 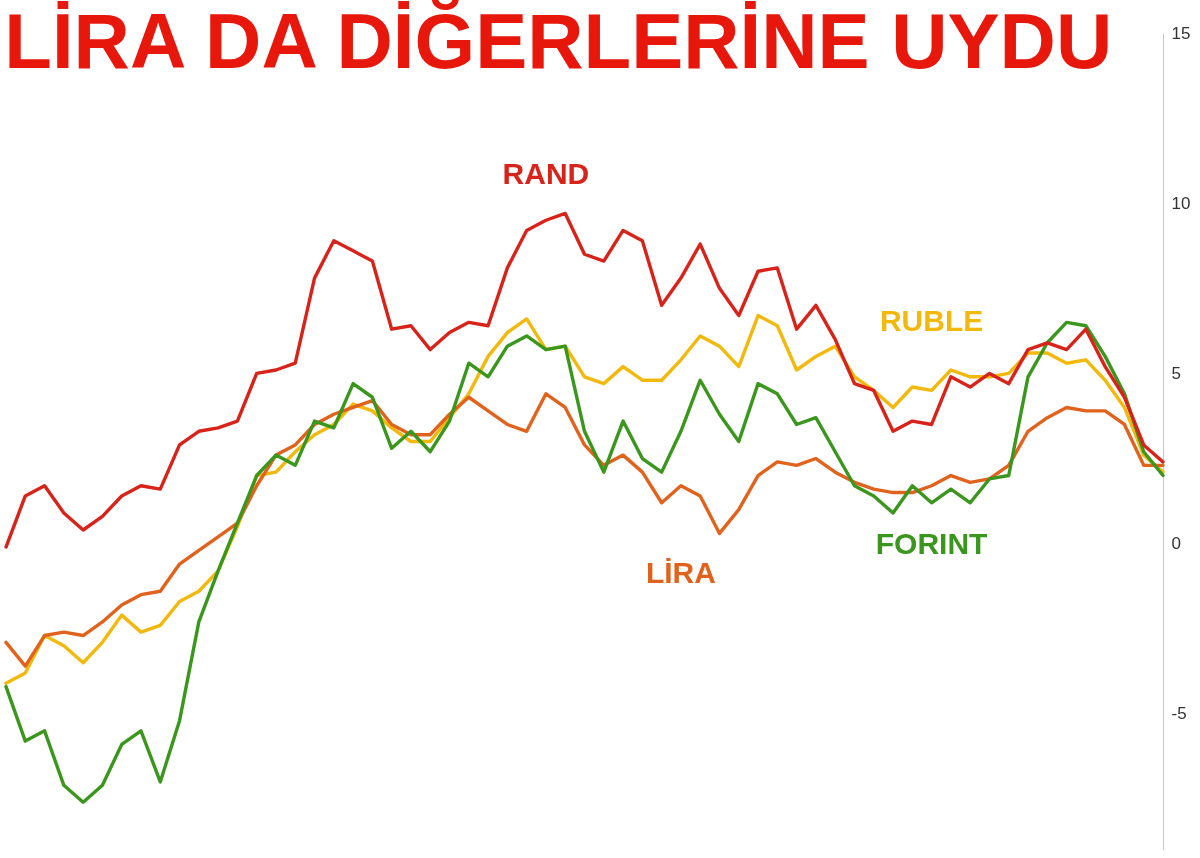 I want to click on y-tick-label: 15, so click(x=1181, y=33).